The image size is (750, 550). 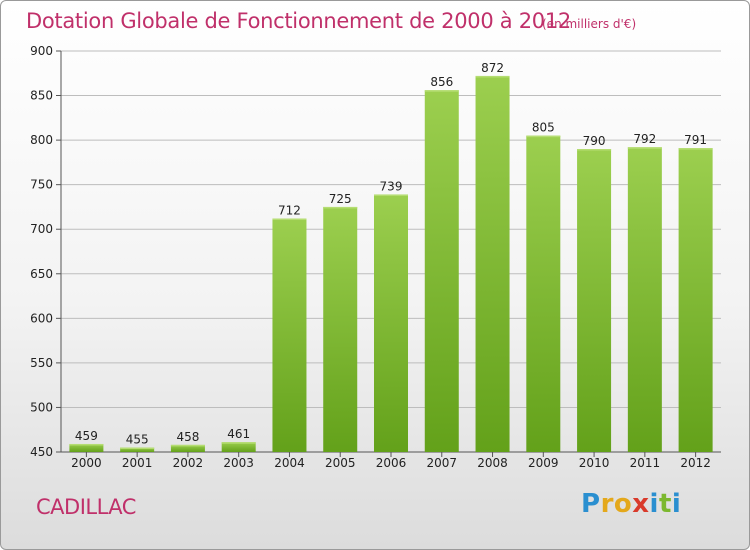 What do you see at coordinates (543, 463) in the screenshot?
I see `x-tick-label: 2009` at bounding box center [543, 463].